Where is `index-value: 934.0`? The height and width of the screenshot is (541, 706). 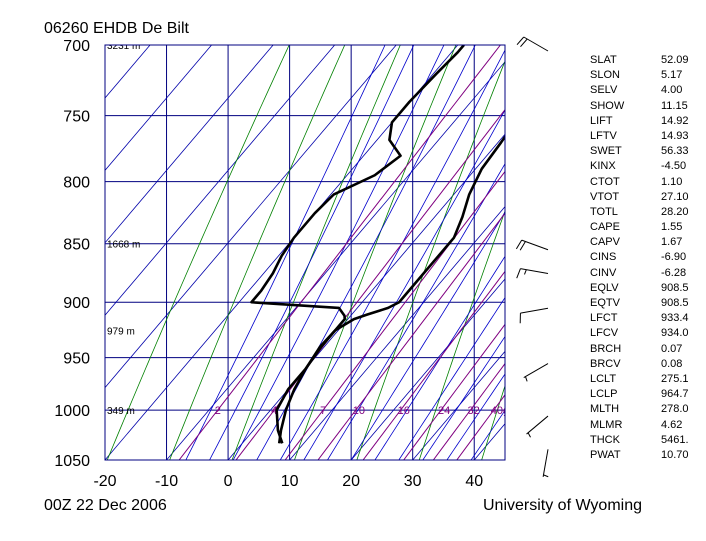 index-value: 934.0 is located at coordinates (675, 333).